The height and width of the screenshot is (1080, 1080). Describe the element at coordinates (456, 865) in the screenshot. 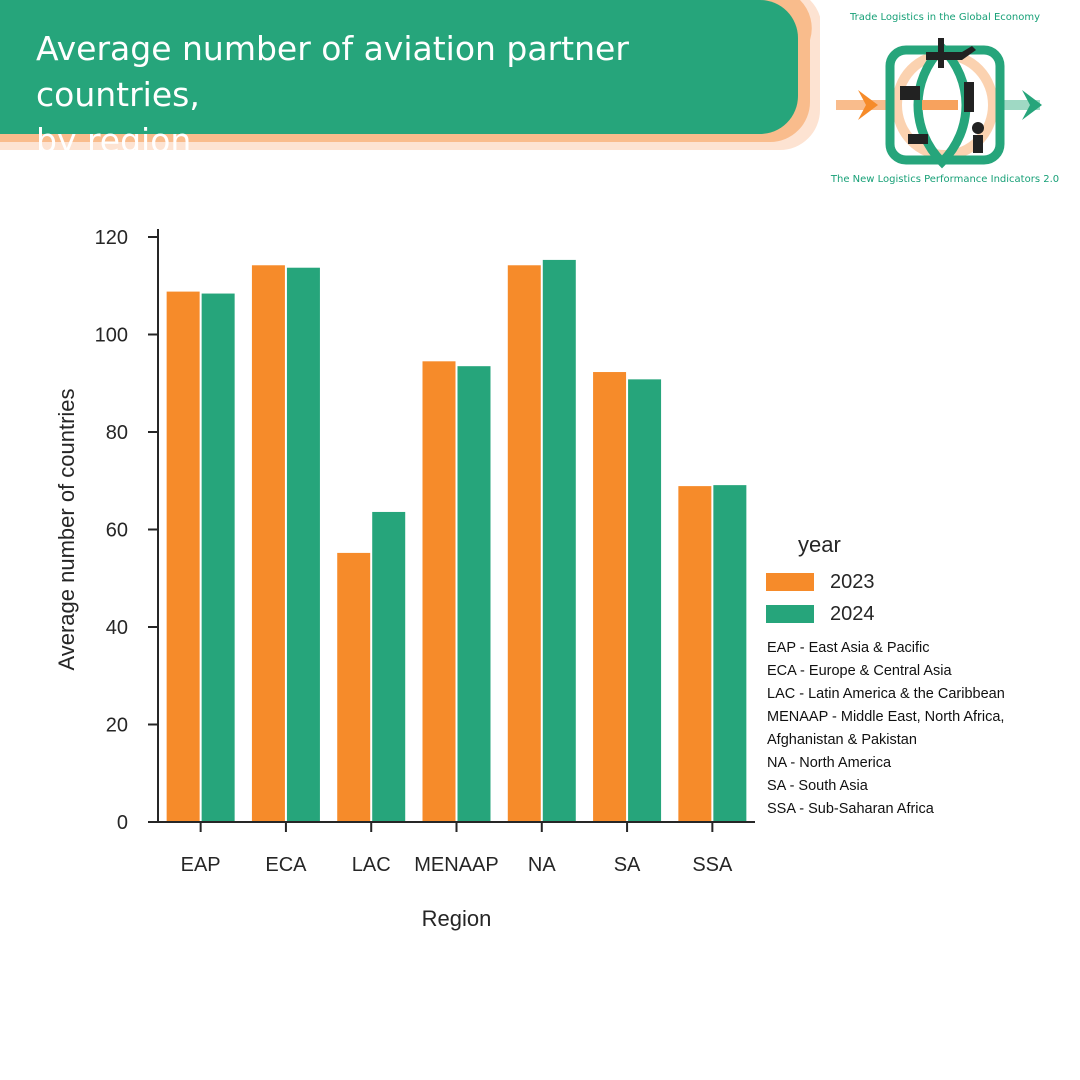

I see `x-tick-label-menaap: MENAAP` at that location.